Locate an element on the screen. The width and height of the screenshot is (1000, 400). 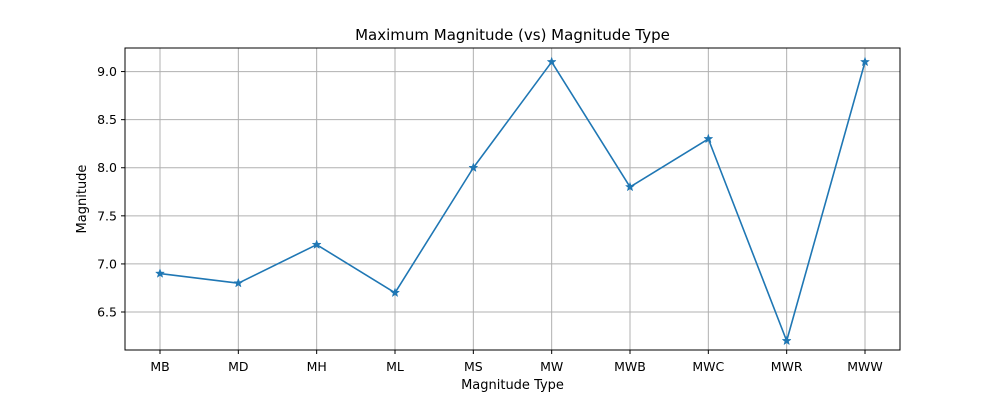
x-tick-label: MH is located at coordinates (317, 366).